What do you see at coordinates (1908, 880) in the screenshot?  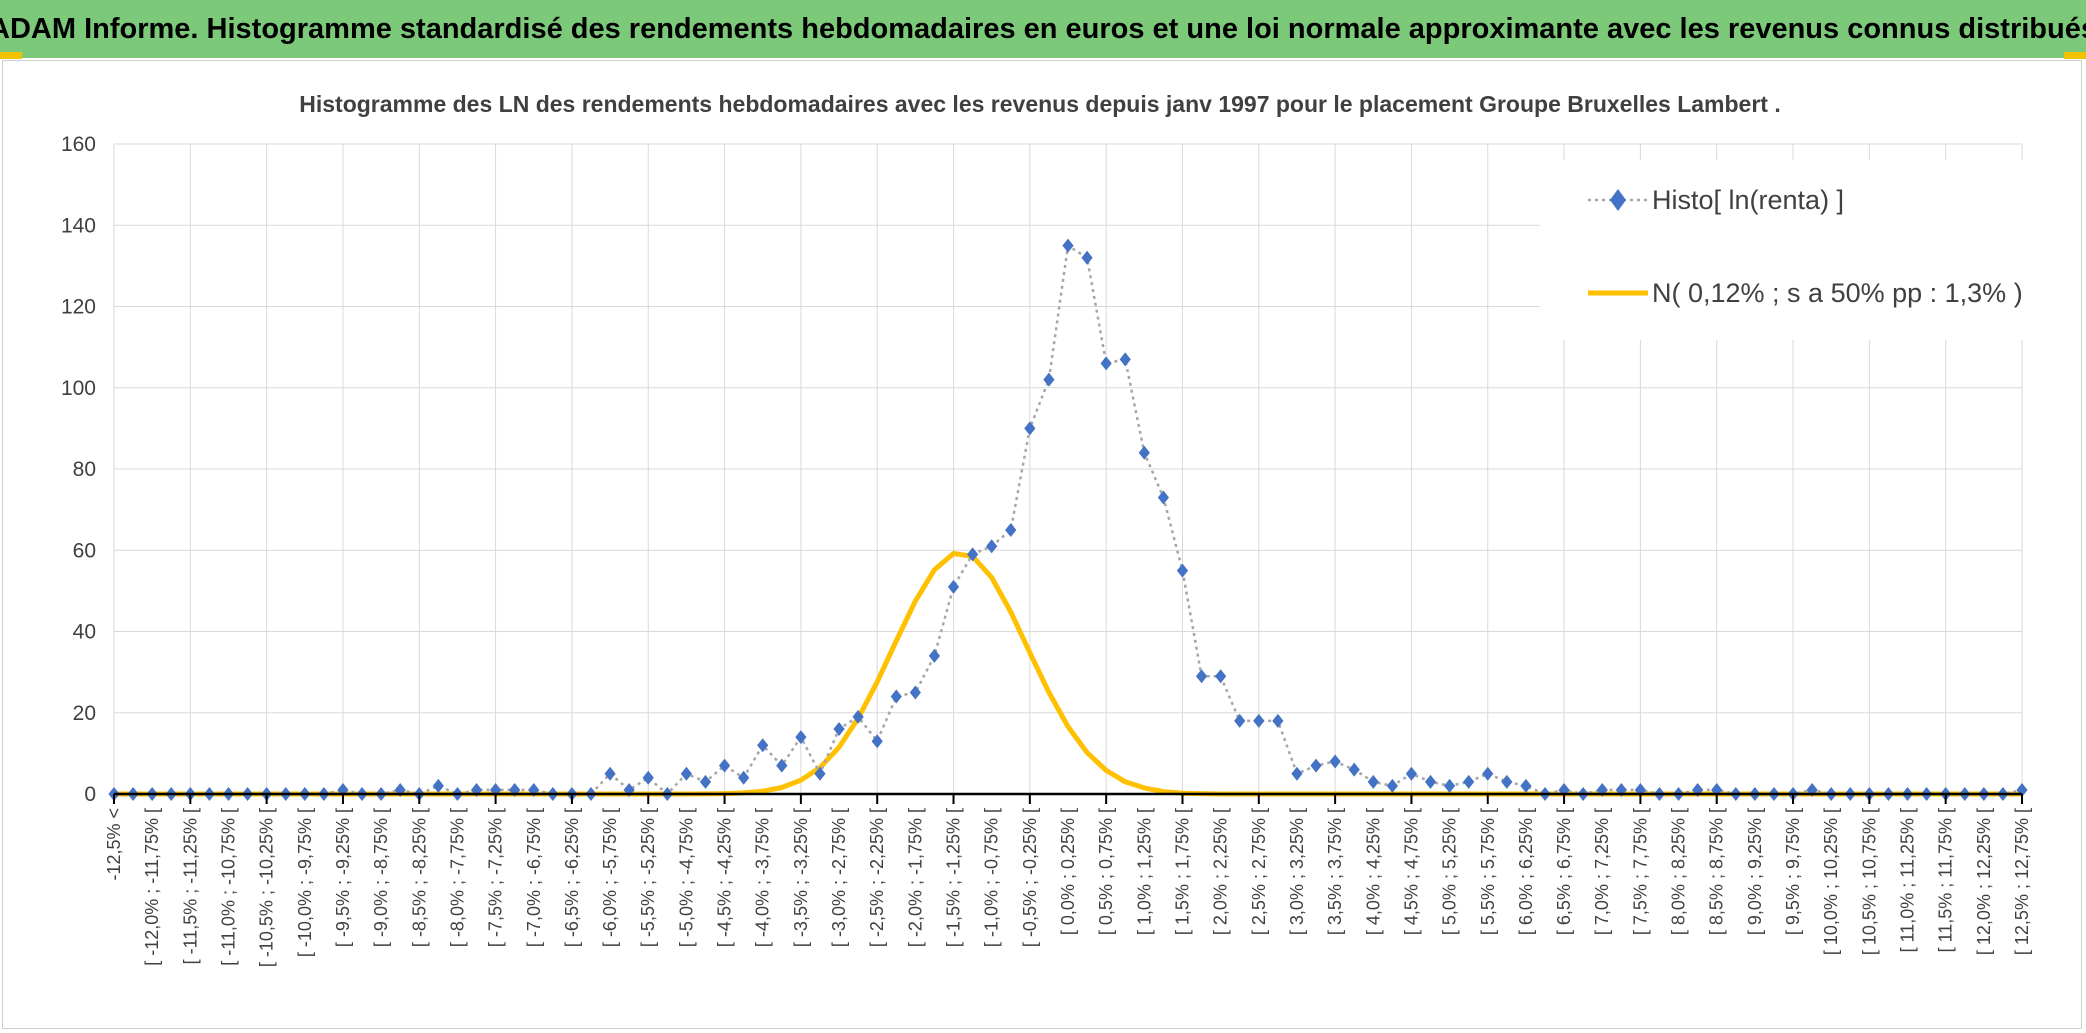 I see `x-tick-label: [ 11,0% ; 11,25% [` at bounding box center [1908, 880].